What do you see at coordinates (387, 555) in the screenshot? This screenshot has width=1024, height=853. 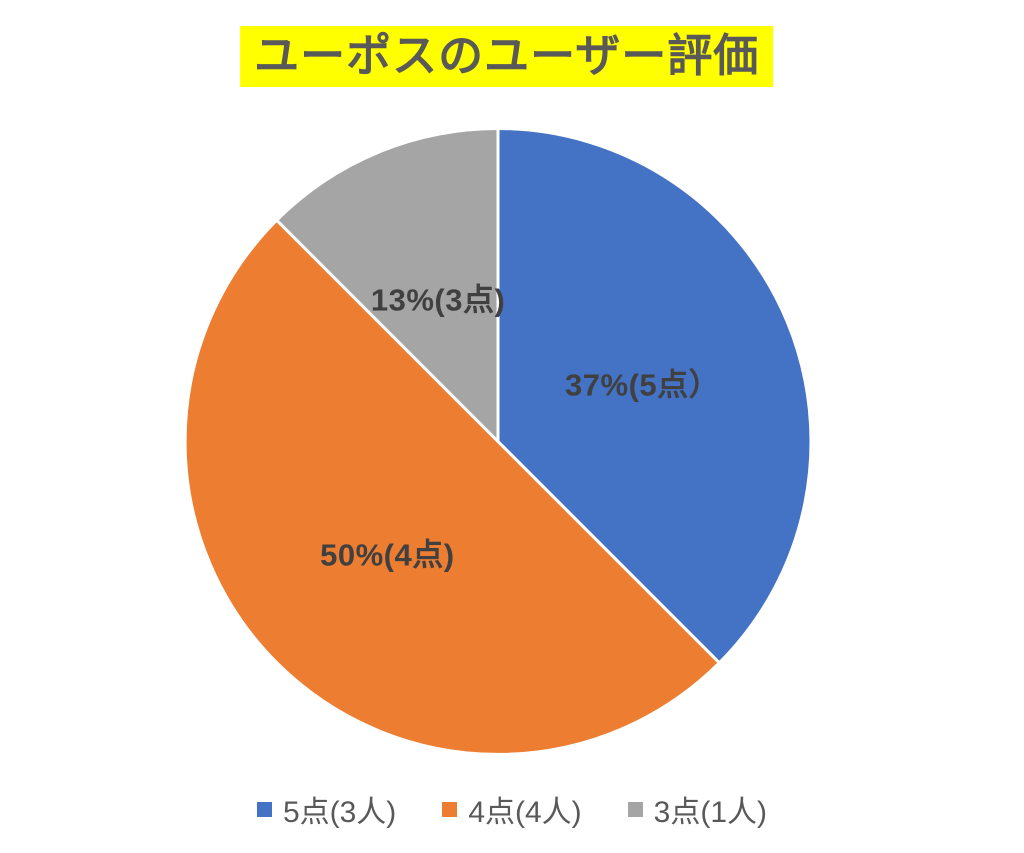 I see `data-label-4pt: 50%(4点)` at bounding box center [387, 555].